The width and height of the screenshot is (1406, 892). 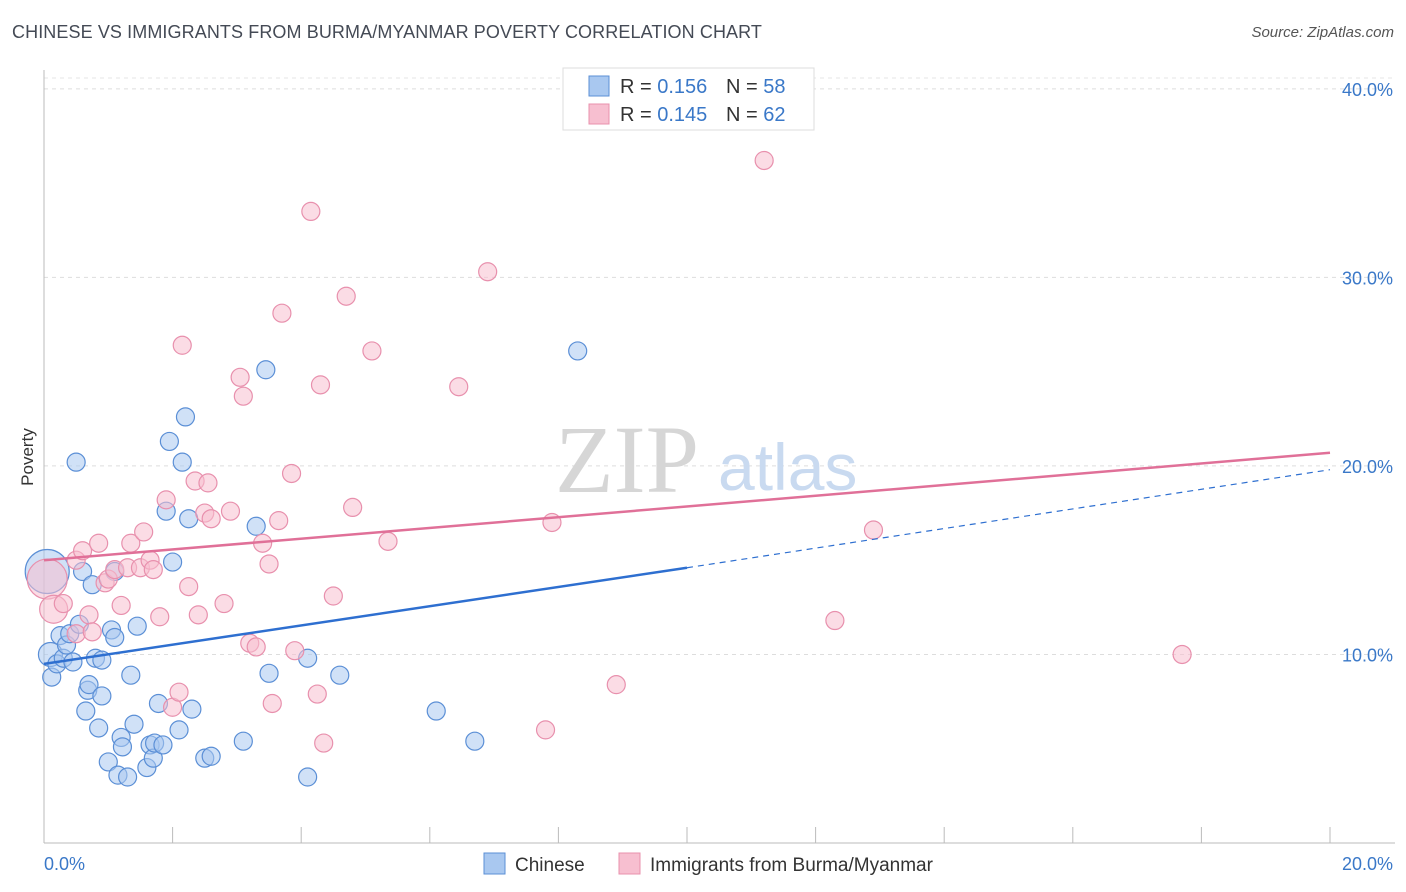 I want to click on legend-r-value: 0.156, so click(x=682, y=87).